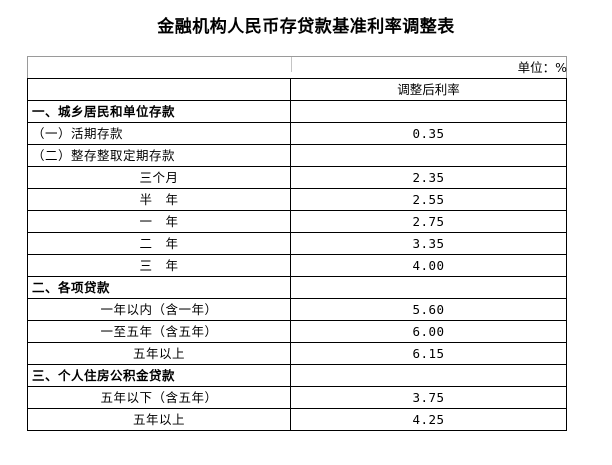  I want to click on table-row: 二、各项贷款, so click(297, 287).